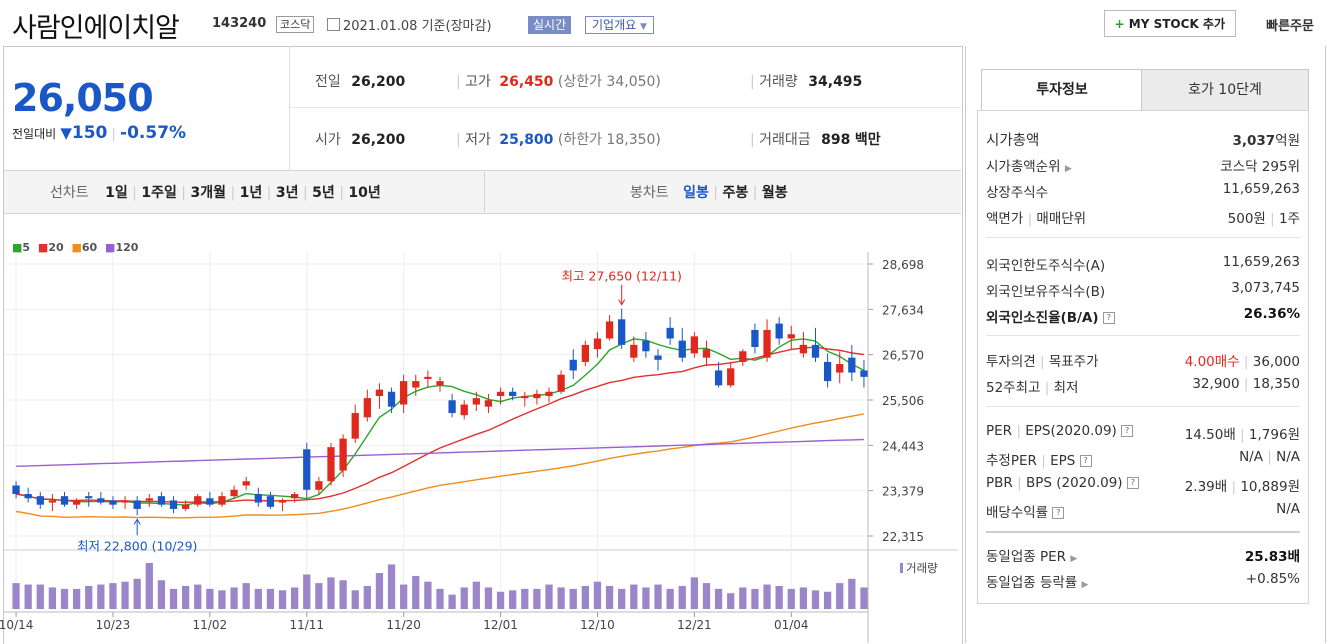 This screenshot has width=1344, height=644. Describe the element at coordinates (75, 247) in the screenshot. I see `ma-legend: ■5 ■20 ■60 ■120` at that location.